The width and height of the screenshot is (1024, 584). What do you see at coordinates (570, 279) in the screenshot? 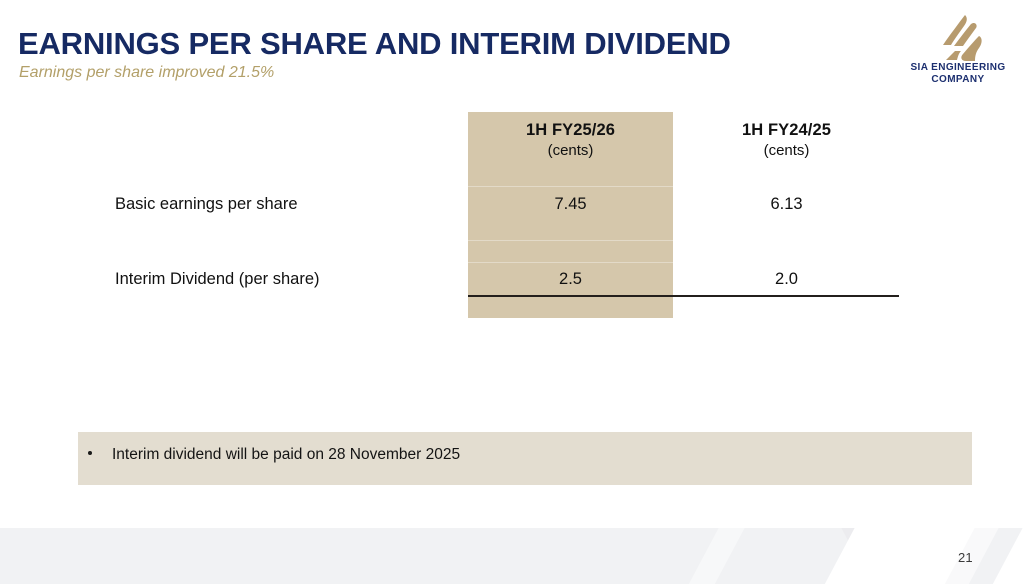
I see `cell-interim-dividend-current: 2.5` at bounding box center [570, 279].